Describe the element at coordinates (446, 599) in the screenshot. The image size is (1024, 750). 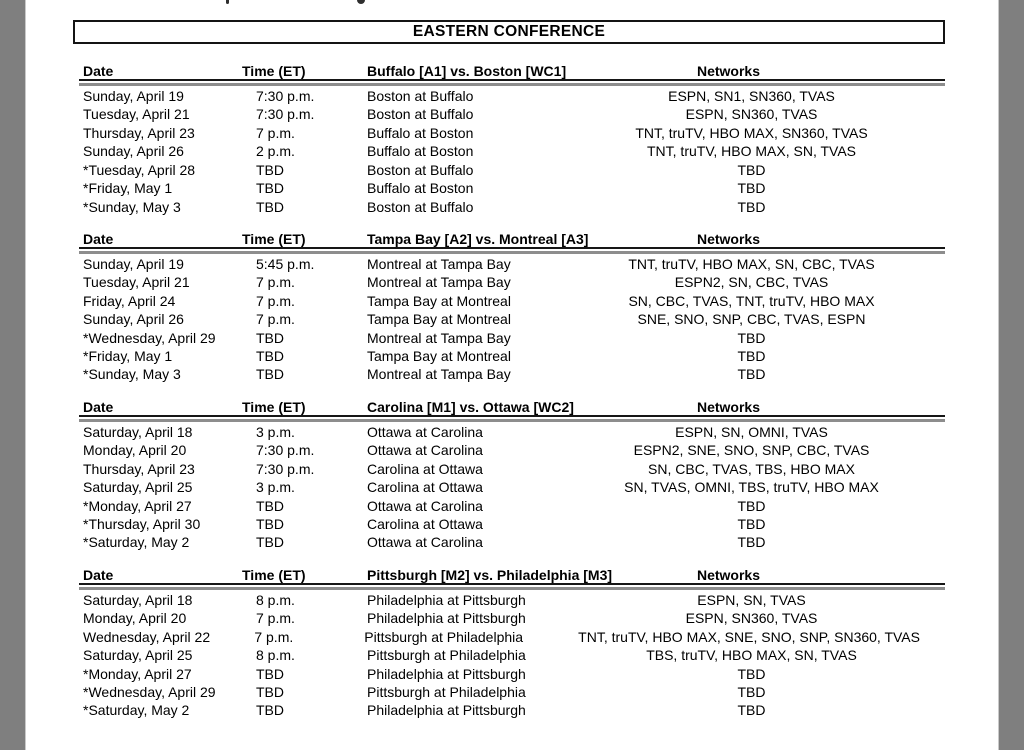
I see `game-matchup: Philadelphia at Pittsburgh` at that location.